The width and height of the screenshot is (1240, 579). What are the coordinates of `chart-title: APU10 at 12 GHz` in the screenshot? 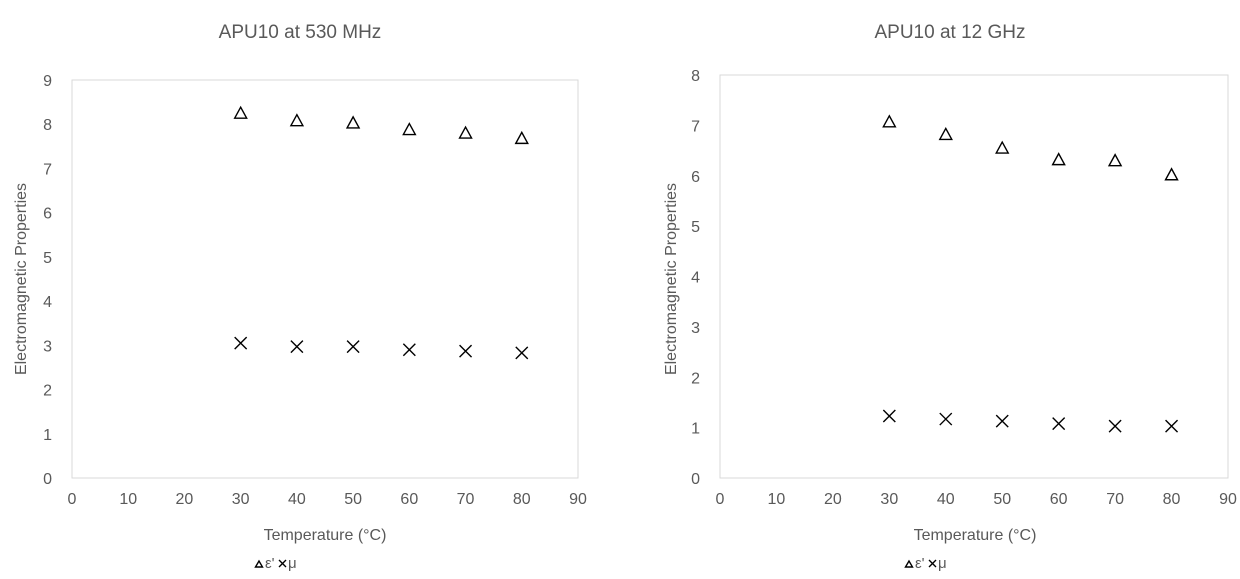 It's located at (949, 32).